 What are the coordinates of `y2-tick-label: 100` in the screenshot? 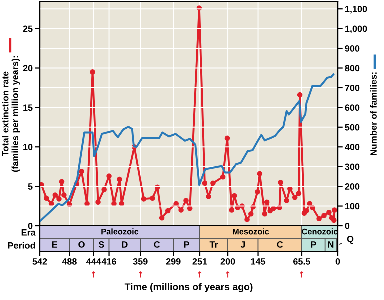 It's located at (353, 206).